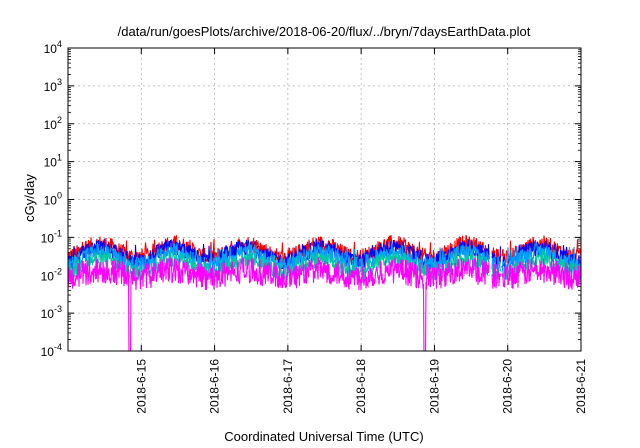 Image resolution: width=640 pixels, height=448 pixels. What do you see at coordinates (288, 386) in the screenshot?
I see `x-tick-label: 2018-6-17` at bounding box center [288, 386].